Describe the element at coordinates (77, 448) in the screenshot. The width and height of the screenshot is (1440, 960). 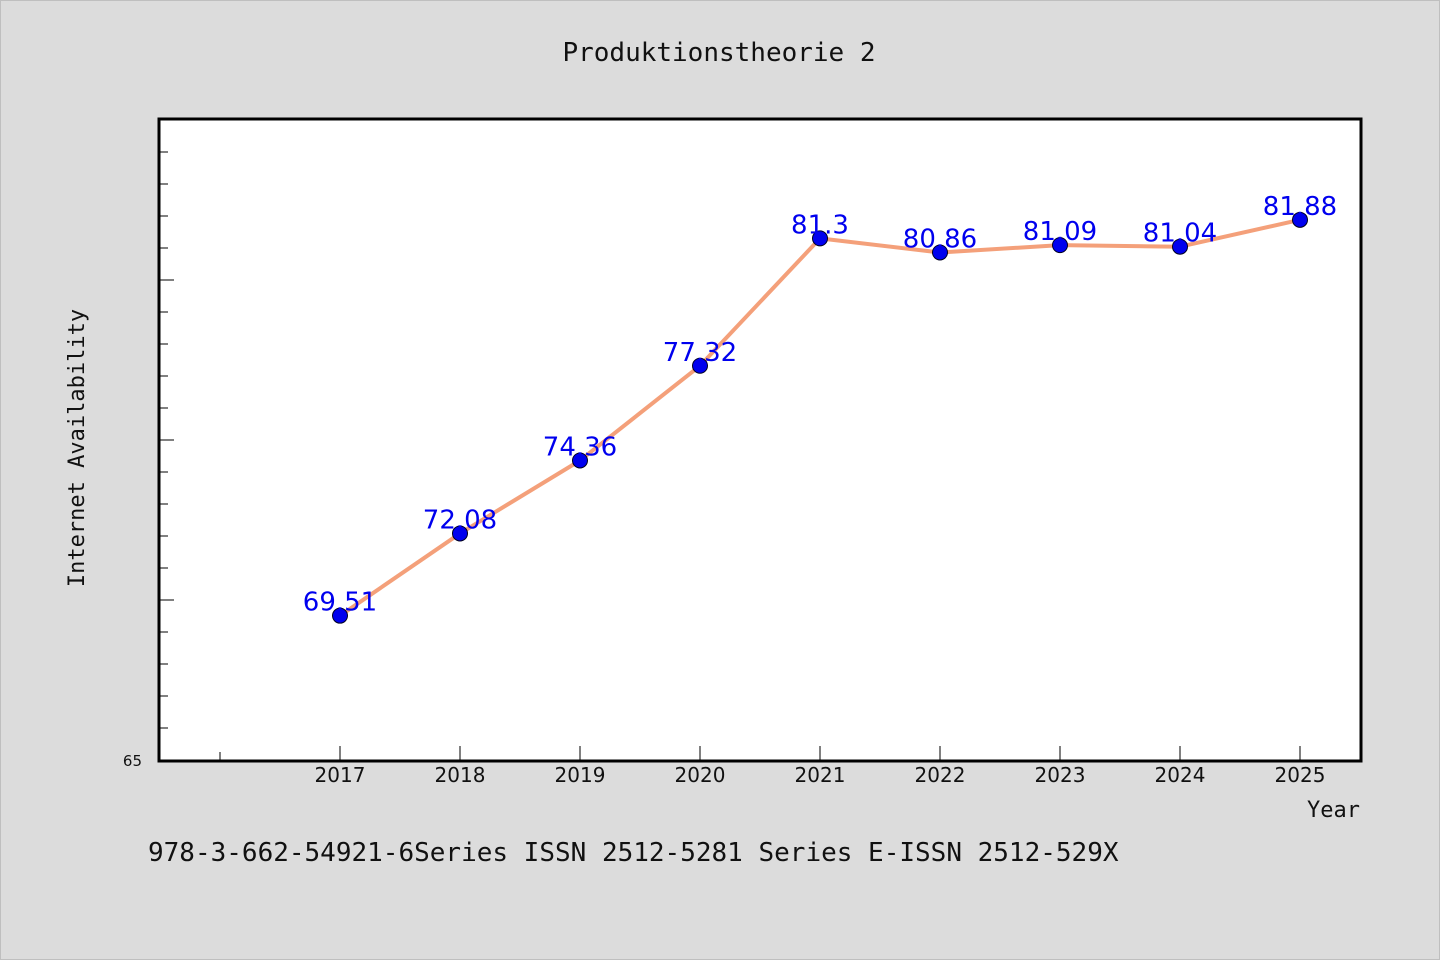
I see `y-axis-label: Internet Availability` at that location.